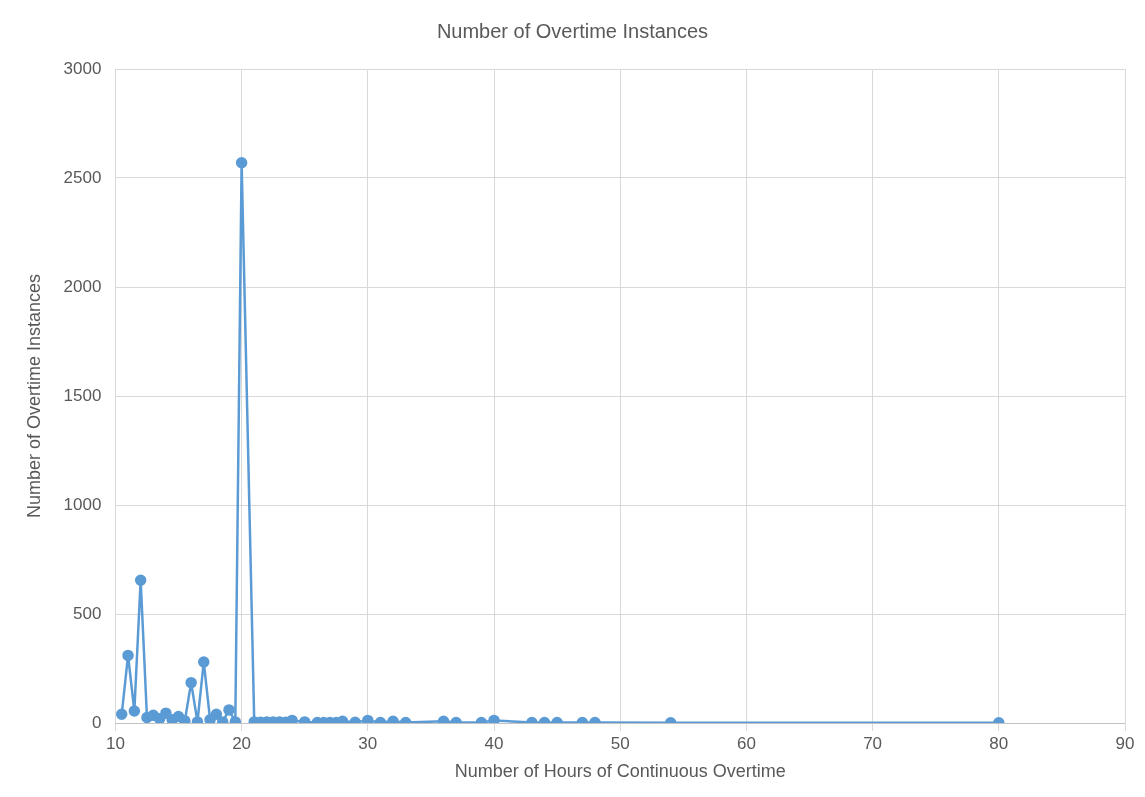  Describe the element at coordinates (82, 395) in the screenshot. I see `y-tick-label: 1500` at that location.